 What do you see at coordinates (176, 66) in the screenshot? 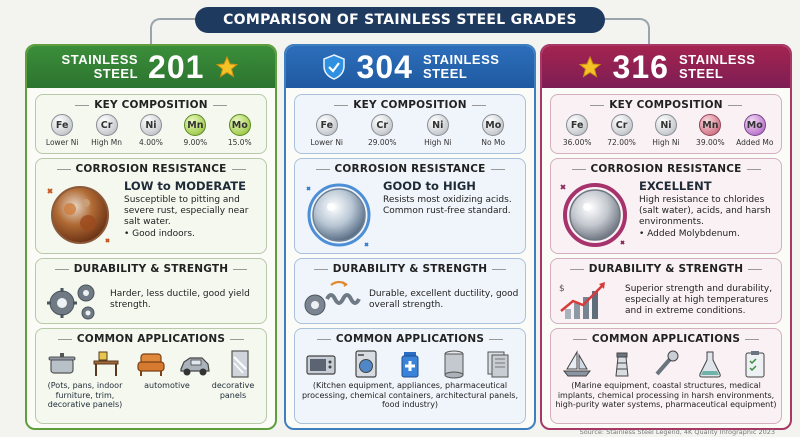
I see `grade-201-number: 201` at bounding box center [176, 66].